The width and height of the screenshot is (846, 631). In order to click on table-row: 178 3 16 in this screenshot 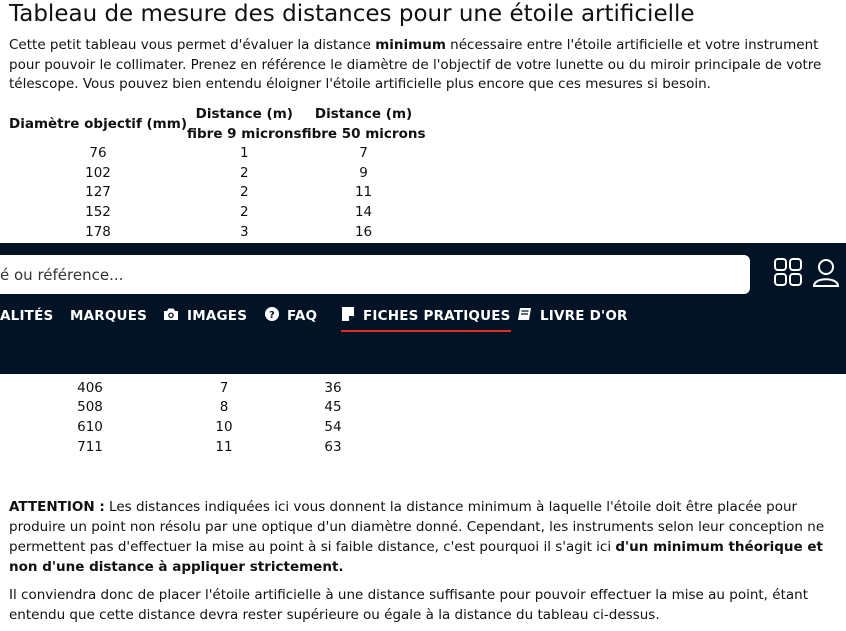, I will do `click(217, 233)`.